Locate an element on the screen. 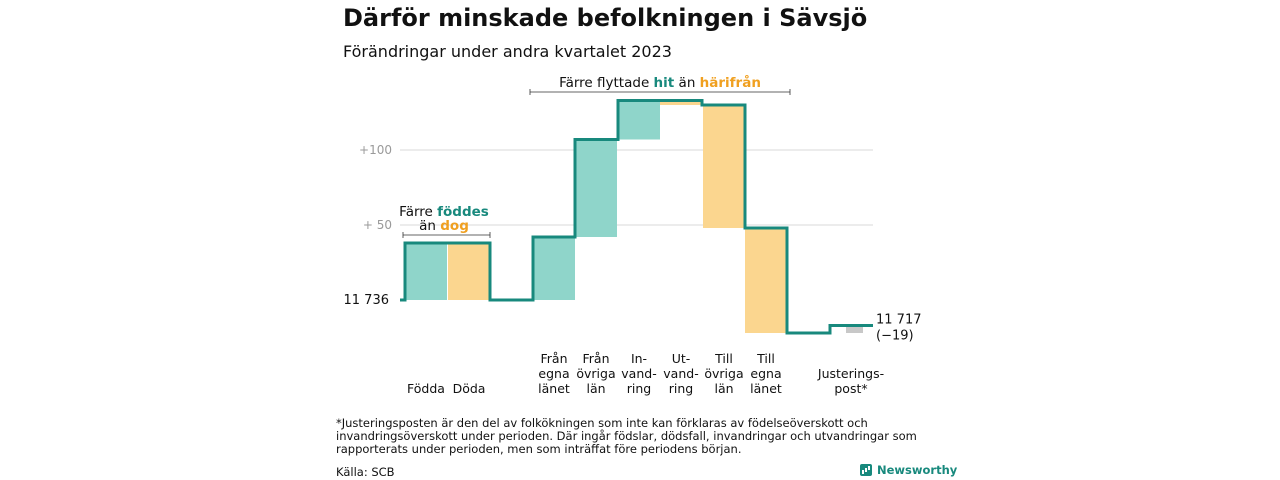 The image size is (1280, 480). births-annotation-line1: Färre föddes is located at coordinates (444, 212).